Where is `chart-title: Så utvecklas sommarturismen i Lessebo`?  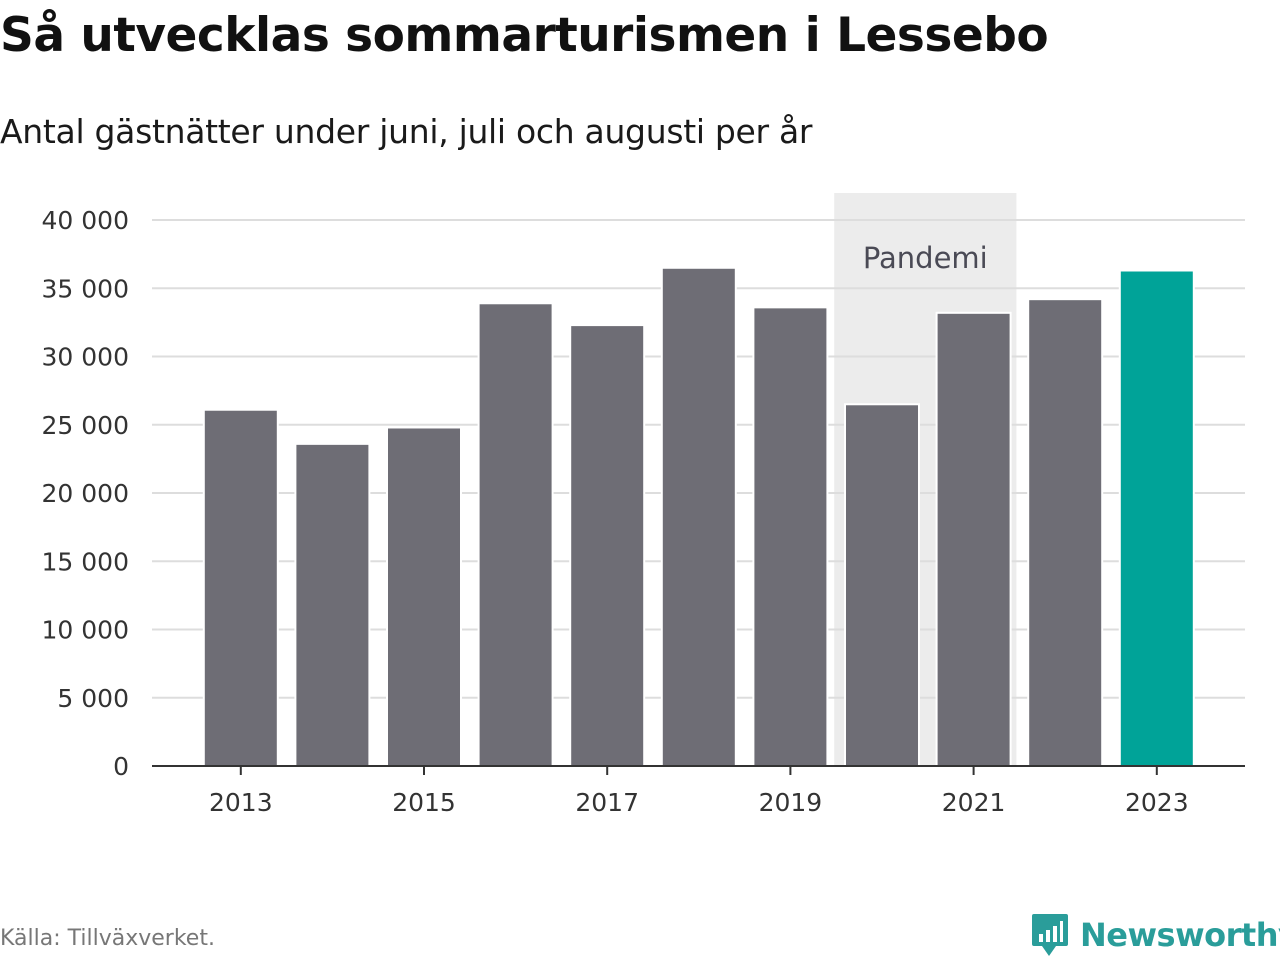 chart-title: Så utvecklas sommarturismen i Lessebo is located at coordinates (524, 35).